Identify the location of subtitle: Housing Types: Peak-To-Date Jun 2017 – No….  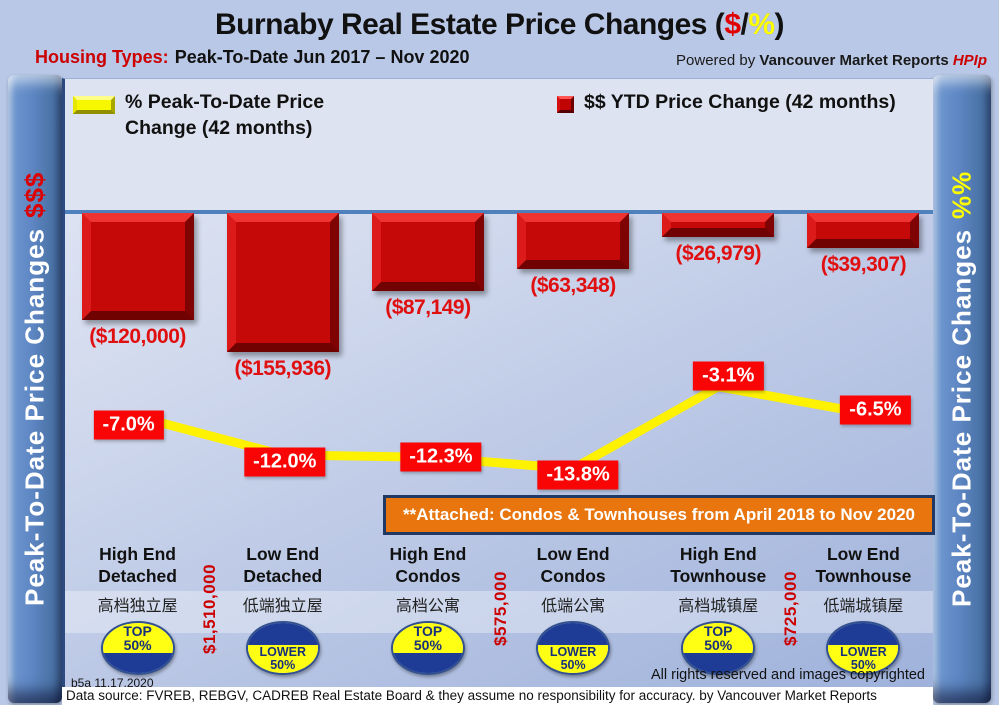
(252, 57).